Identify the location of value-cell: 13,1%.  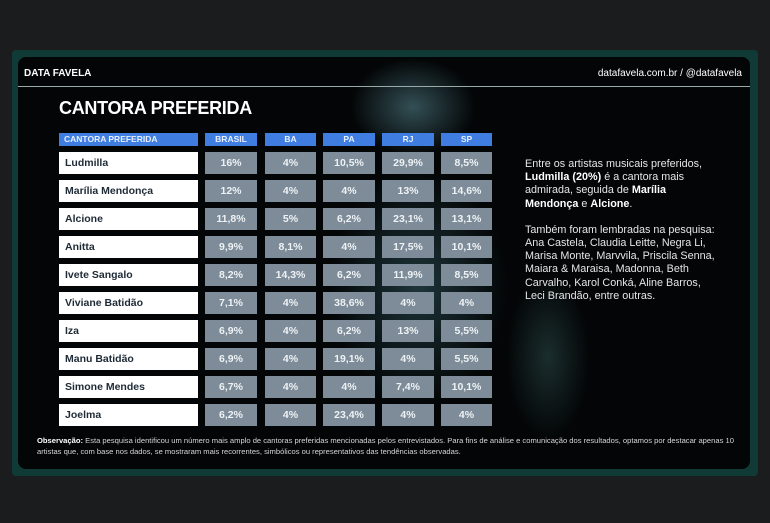
(466, 219).